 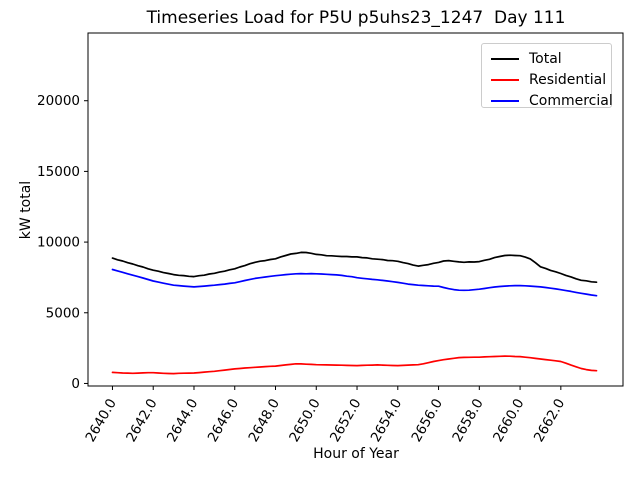 I want to click on legend-entry-total: Total, so click(x=546, y=58).